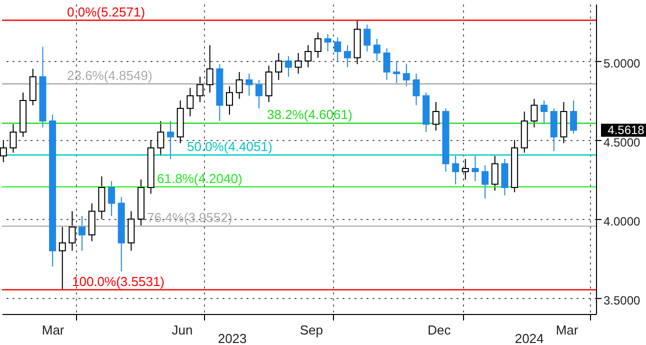 This screenshot has width=646, height=345. What do you see at coordinates (106, 12) in the screenshot?
I see `ref-line-label: 0.0%(5.2571)` at bounding box center [106, 12].